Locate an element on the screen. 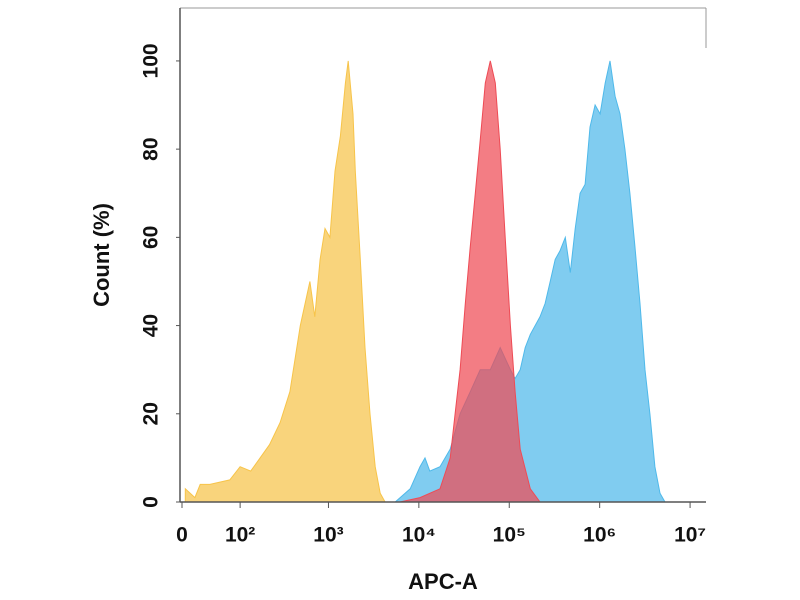 This screenshot has height=600, width=800. y-axis-title: Count (%) is located at coordinates (101, 255).